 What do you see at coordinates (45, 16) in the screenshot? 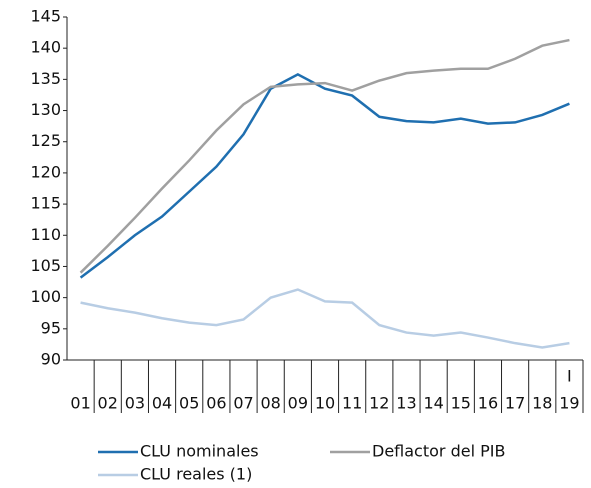
I see `y-tick-label: 145` at bounding box center [45, 16].